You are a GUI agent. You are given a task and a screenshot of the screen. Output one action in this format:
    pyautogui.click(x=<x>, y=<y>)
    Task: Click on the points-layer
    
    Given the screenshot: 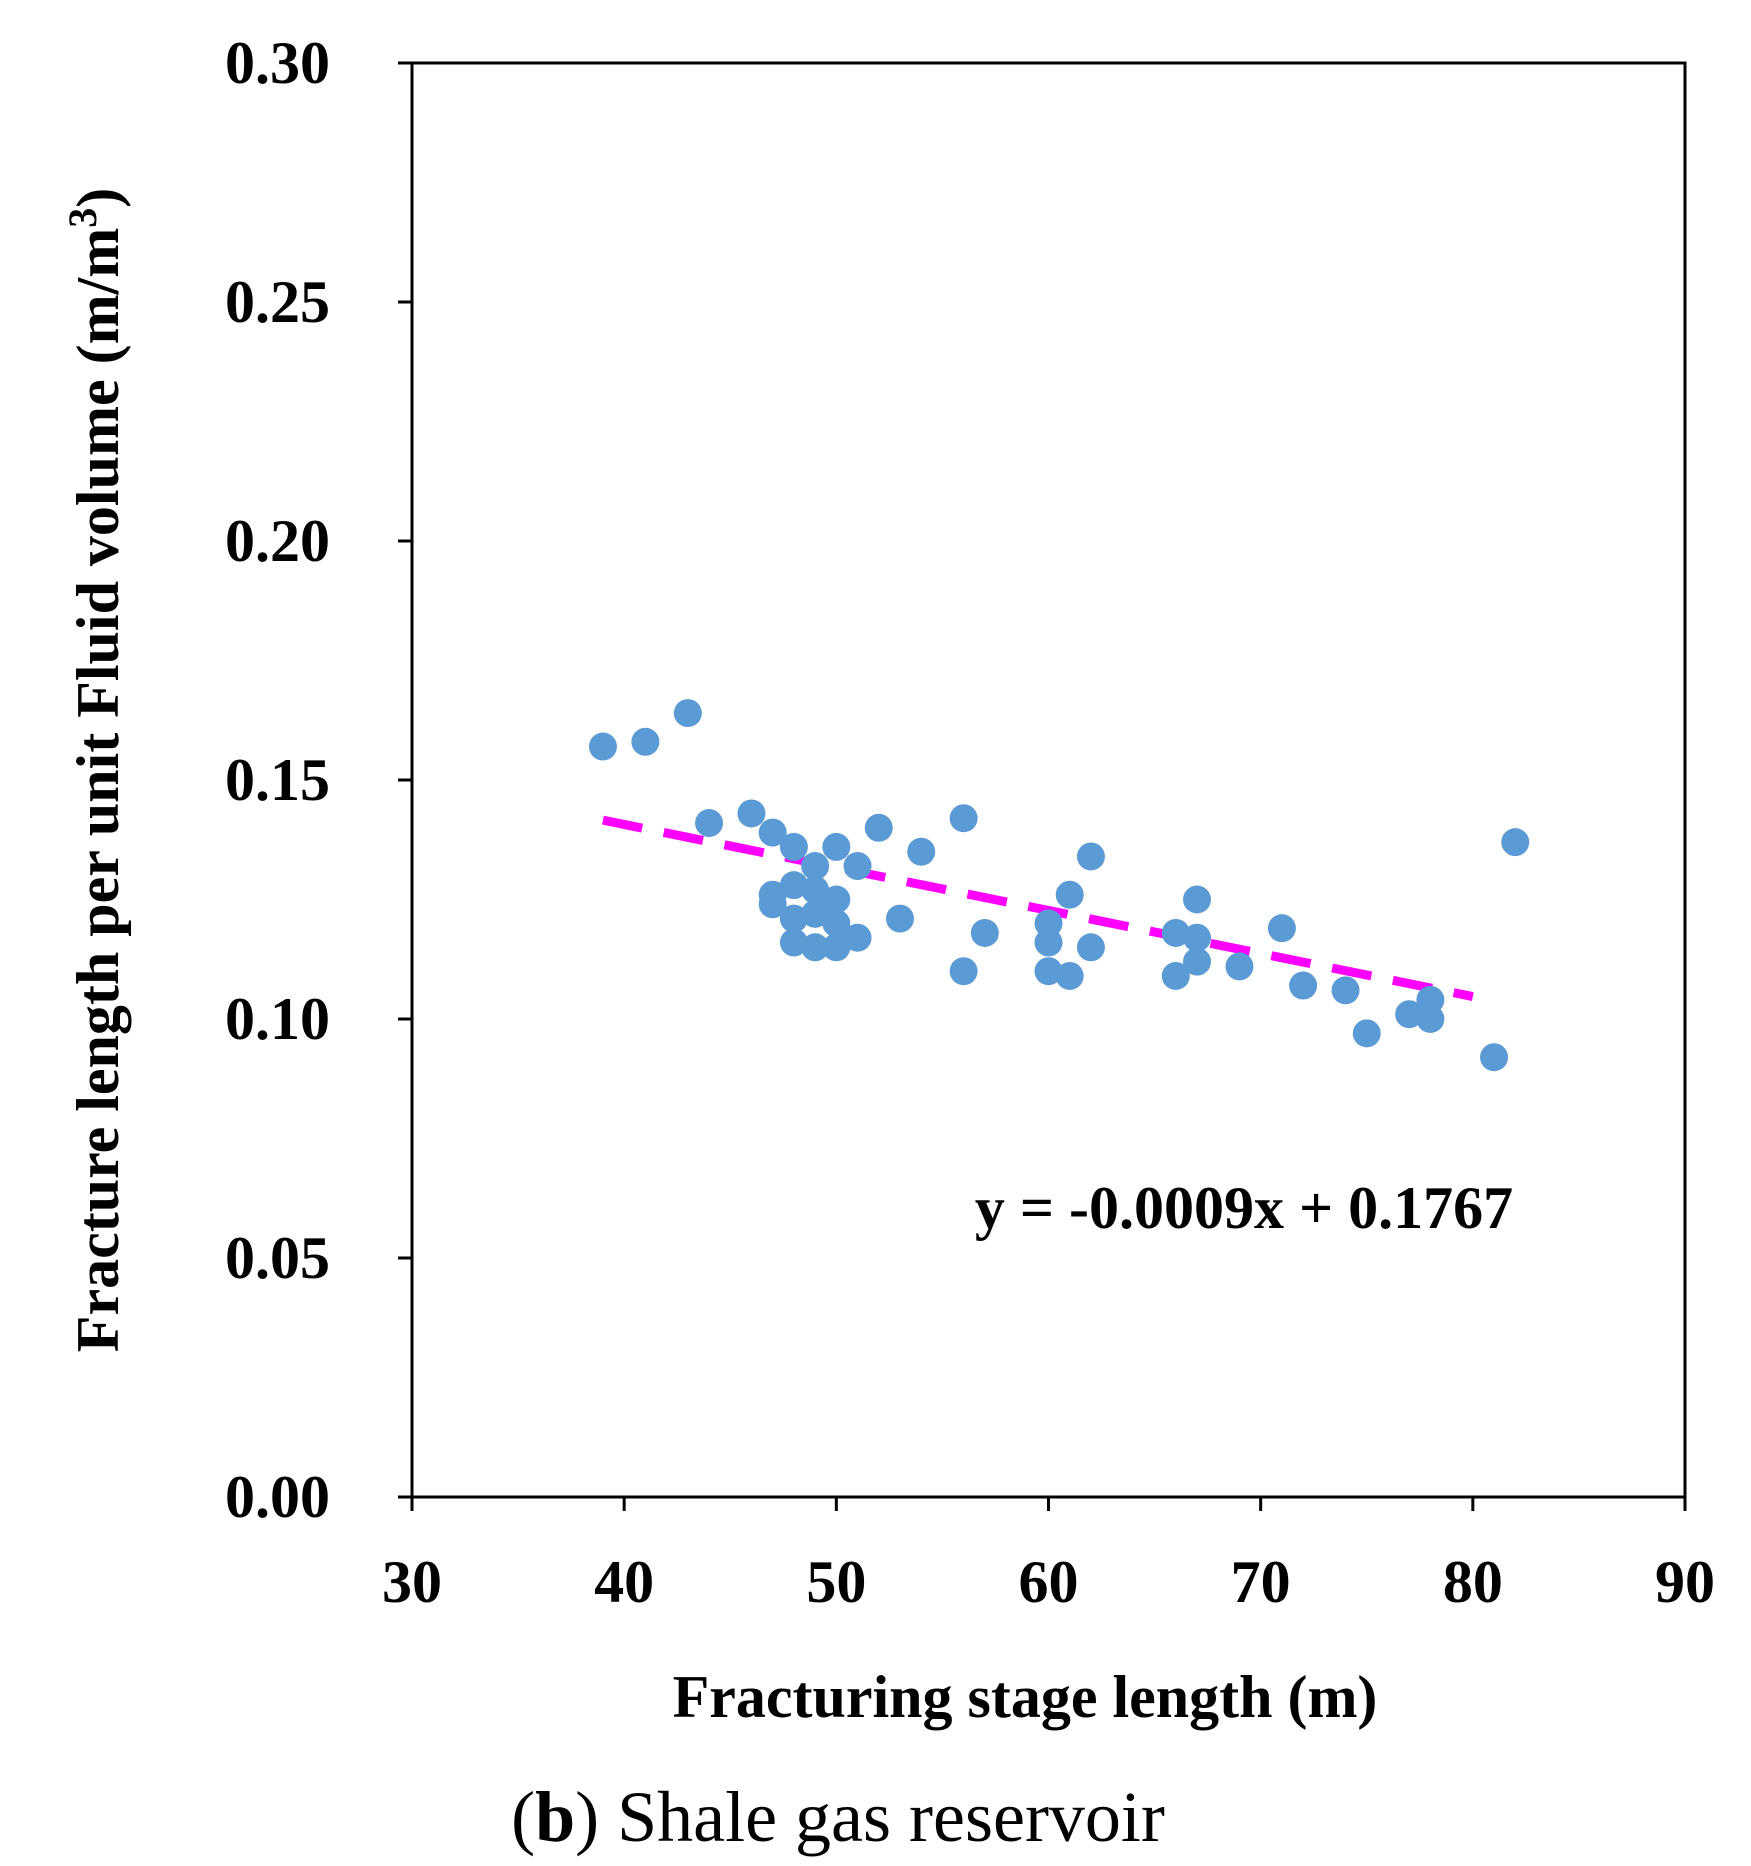 What is the action you would take?
    pyautogui.click(x=1059, y=885)
    